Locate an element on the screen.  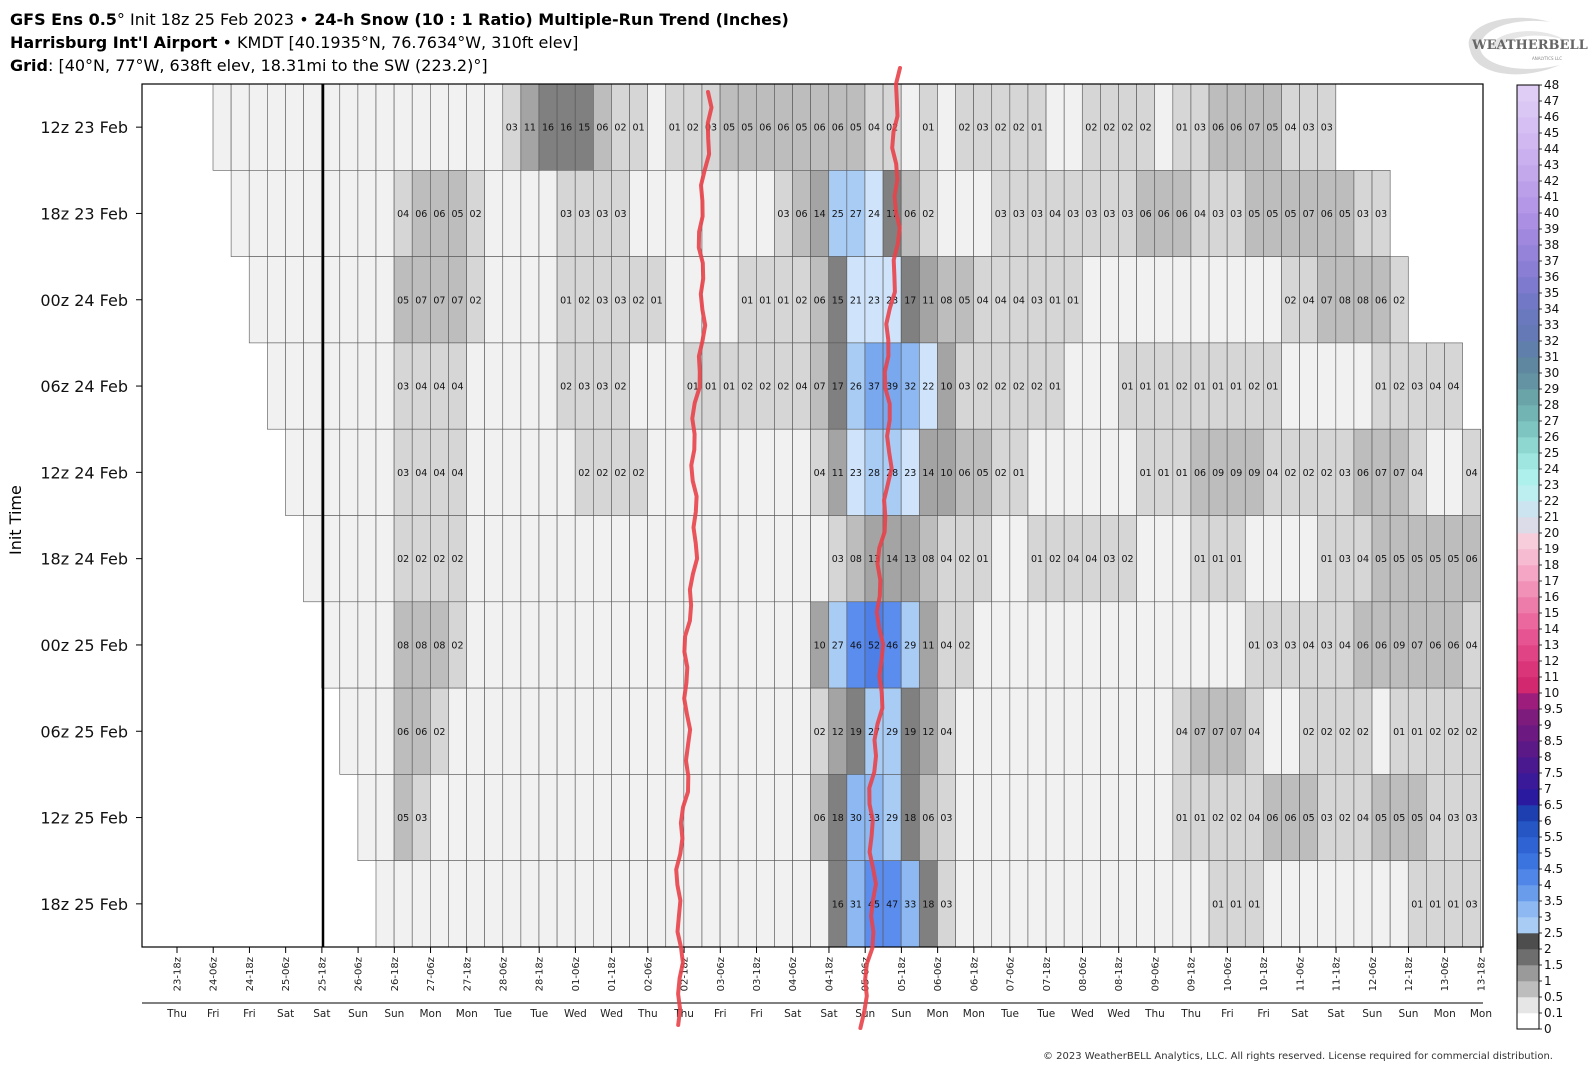
weatherbell-logo: WEATHERBELL ANALYTICS LLC is located at coordinates (1519, 45).